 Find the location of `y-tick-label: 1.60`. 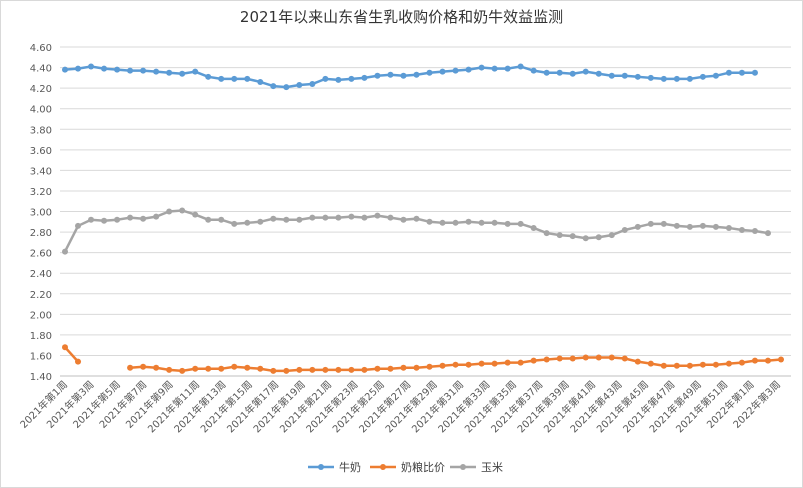

y-tick-label: 1.60 is located at coordinates (41, 356).